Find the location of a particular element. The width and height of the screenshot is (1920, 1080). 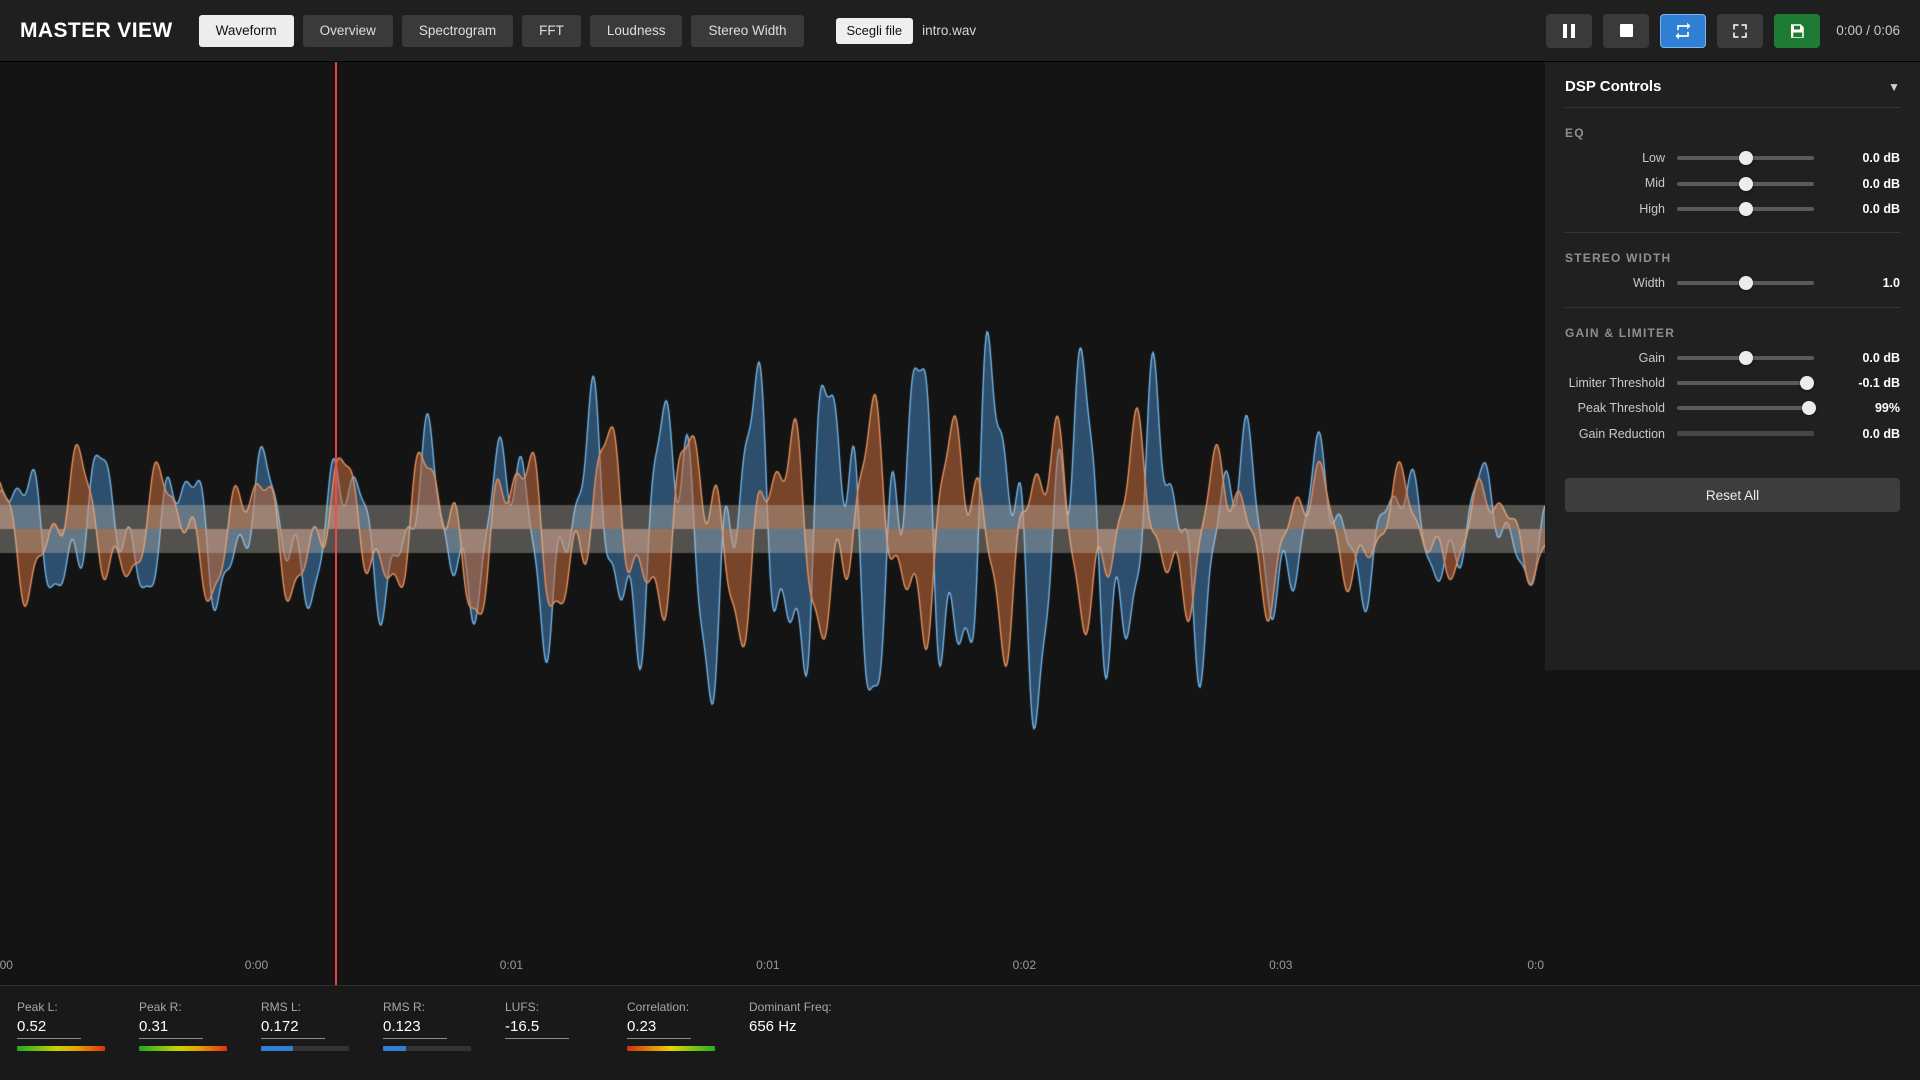

dsp-row-width: Width 1.0 is located at coordinates (1732, 283).